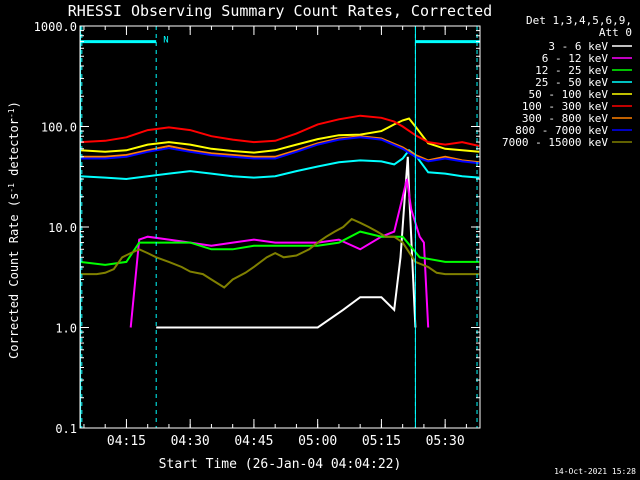  I want to click on x-axis-label: Start Time (26-Jan-04 04:04:22), so click(280, 464).